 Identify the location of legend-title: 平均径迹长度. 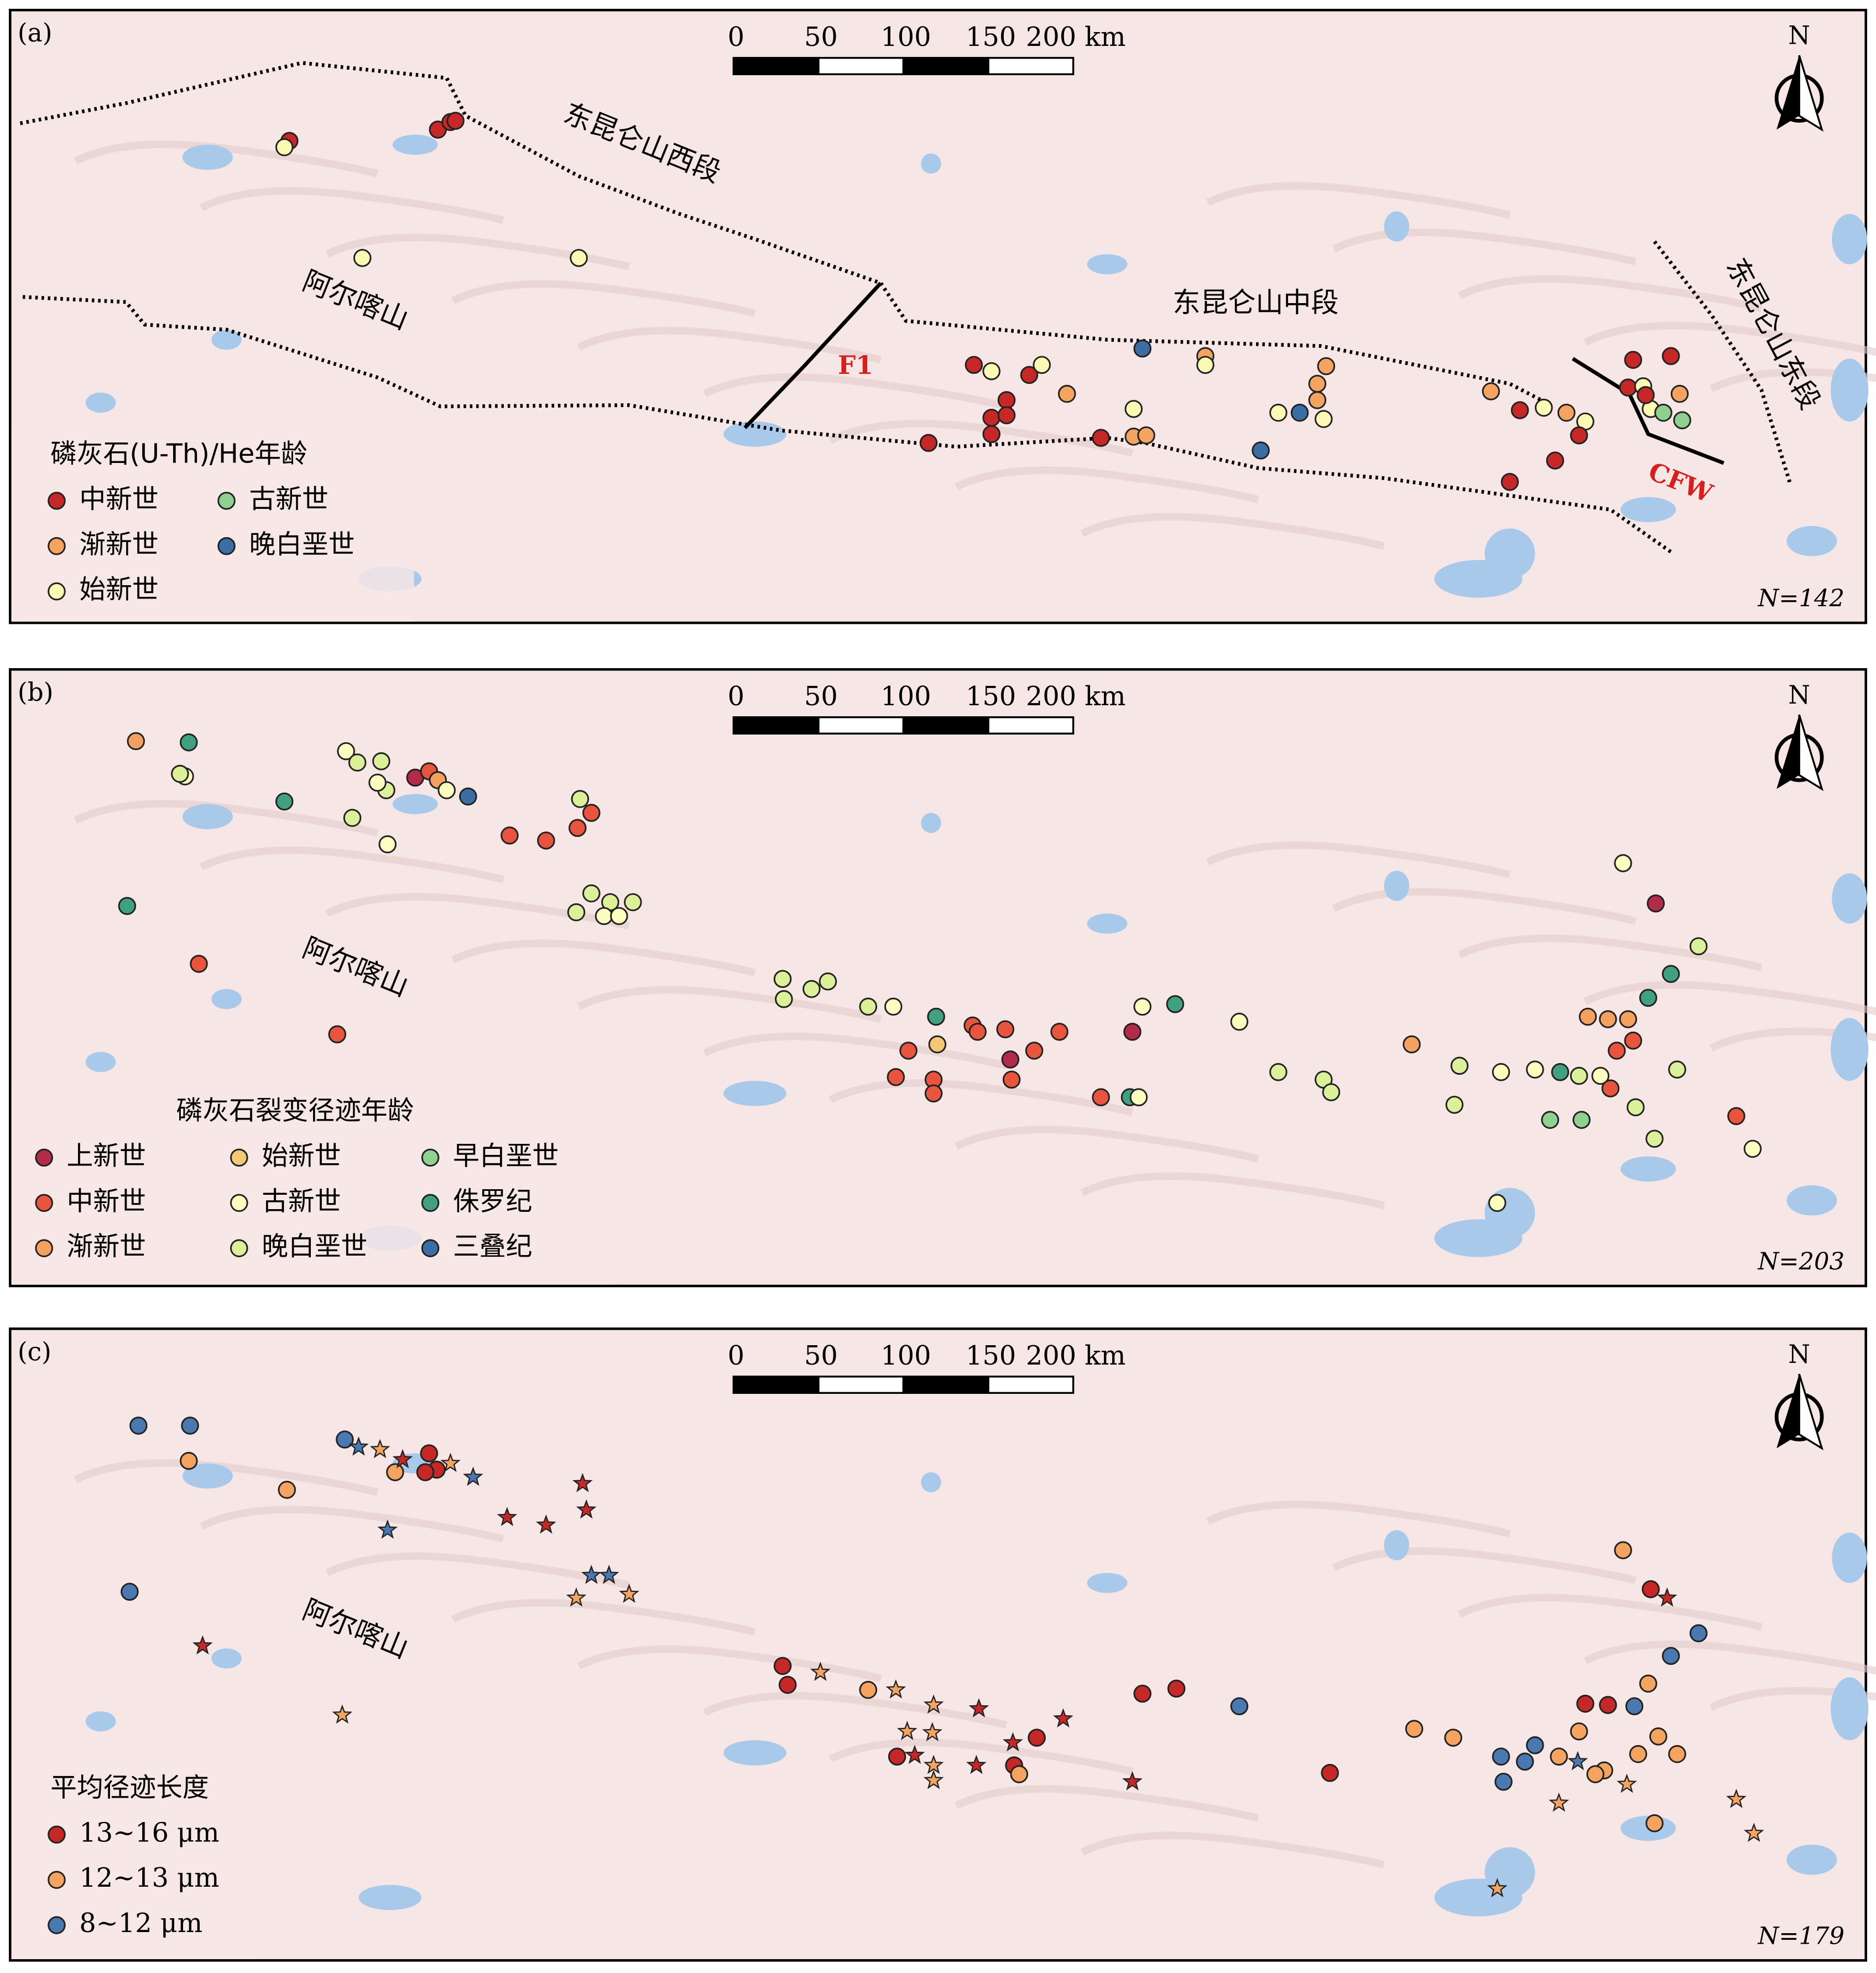
(129, 1788).